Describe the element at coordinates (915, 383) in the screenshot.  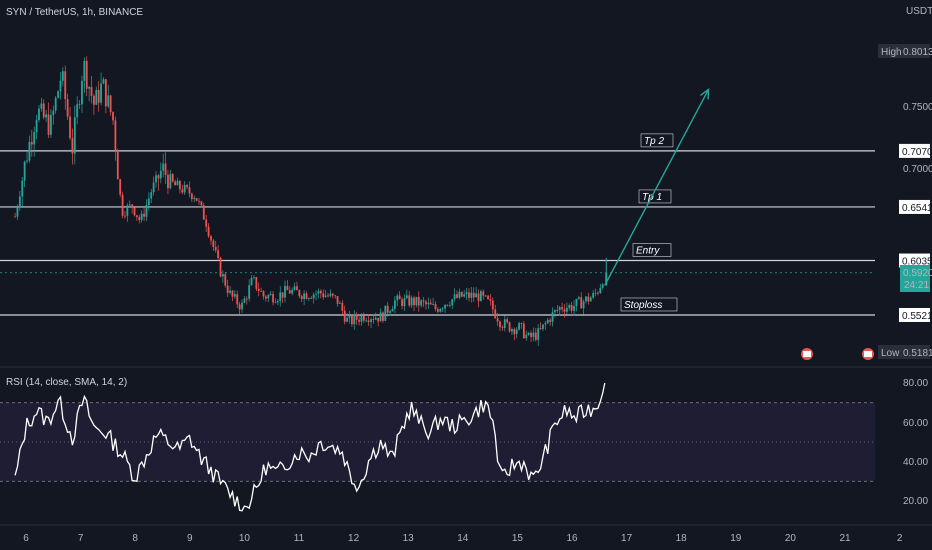
I see `rsi-tick-80: 80.00` at that location.